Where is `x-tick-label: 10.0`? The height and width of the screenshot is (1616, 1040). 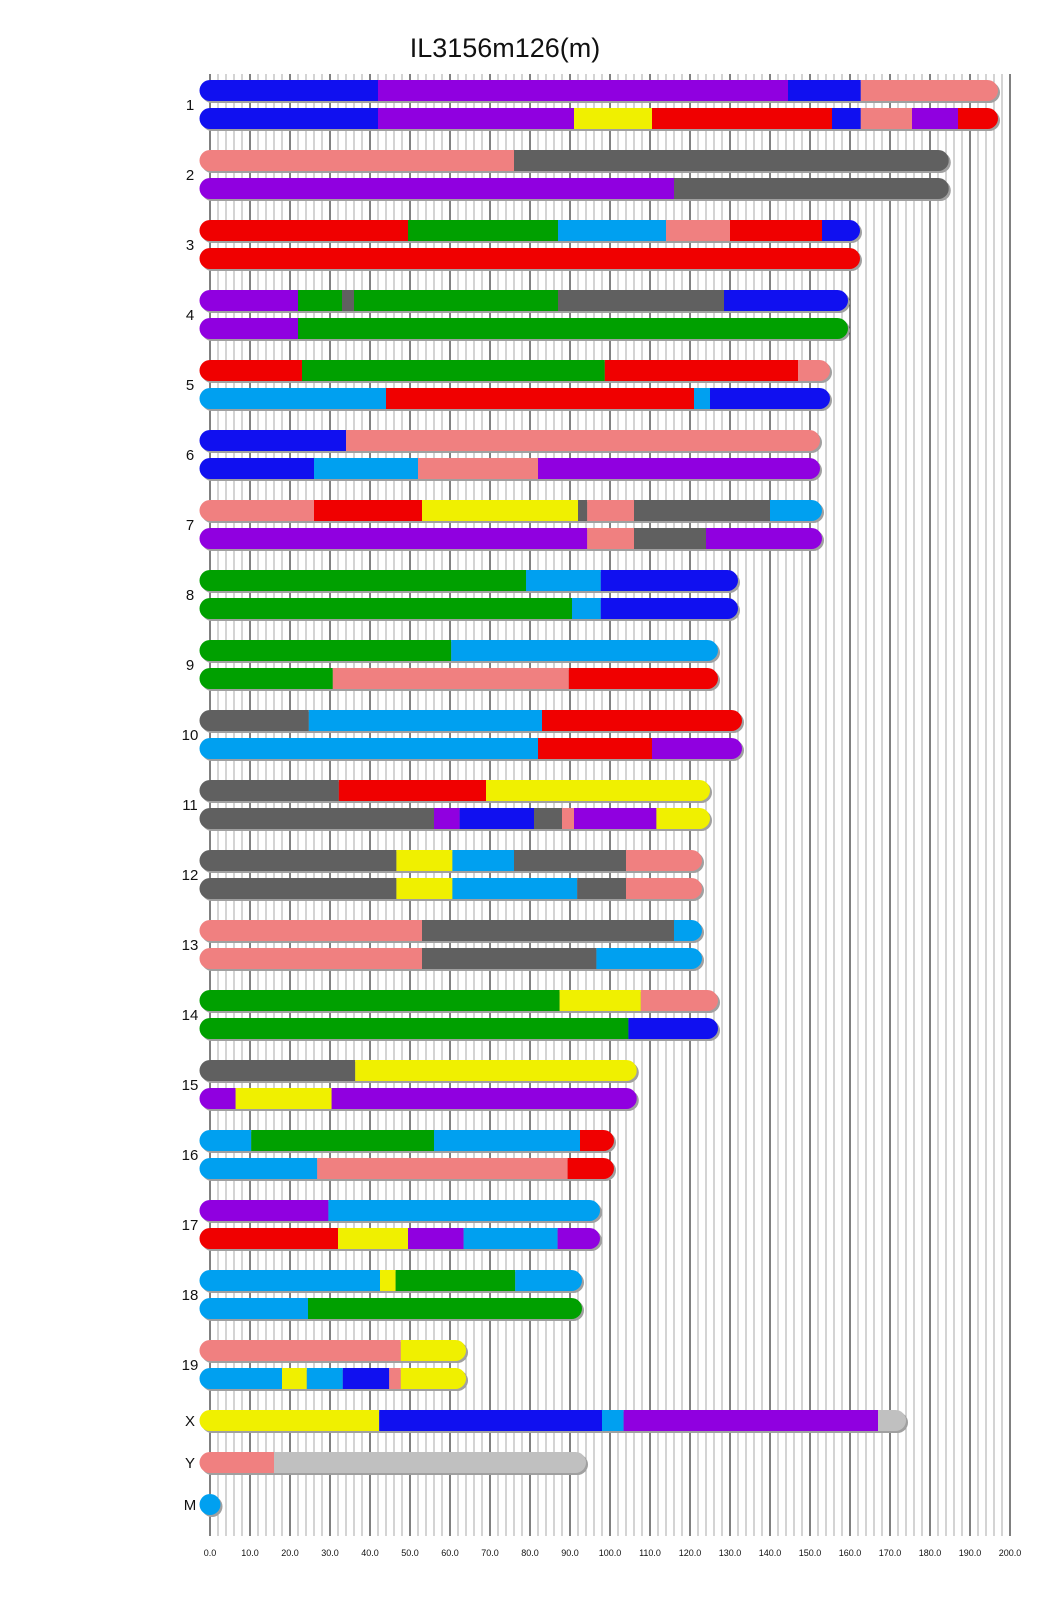 x-tick-label: 10.0 is located at coordinates (250, 1553).